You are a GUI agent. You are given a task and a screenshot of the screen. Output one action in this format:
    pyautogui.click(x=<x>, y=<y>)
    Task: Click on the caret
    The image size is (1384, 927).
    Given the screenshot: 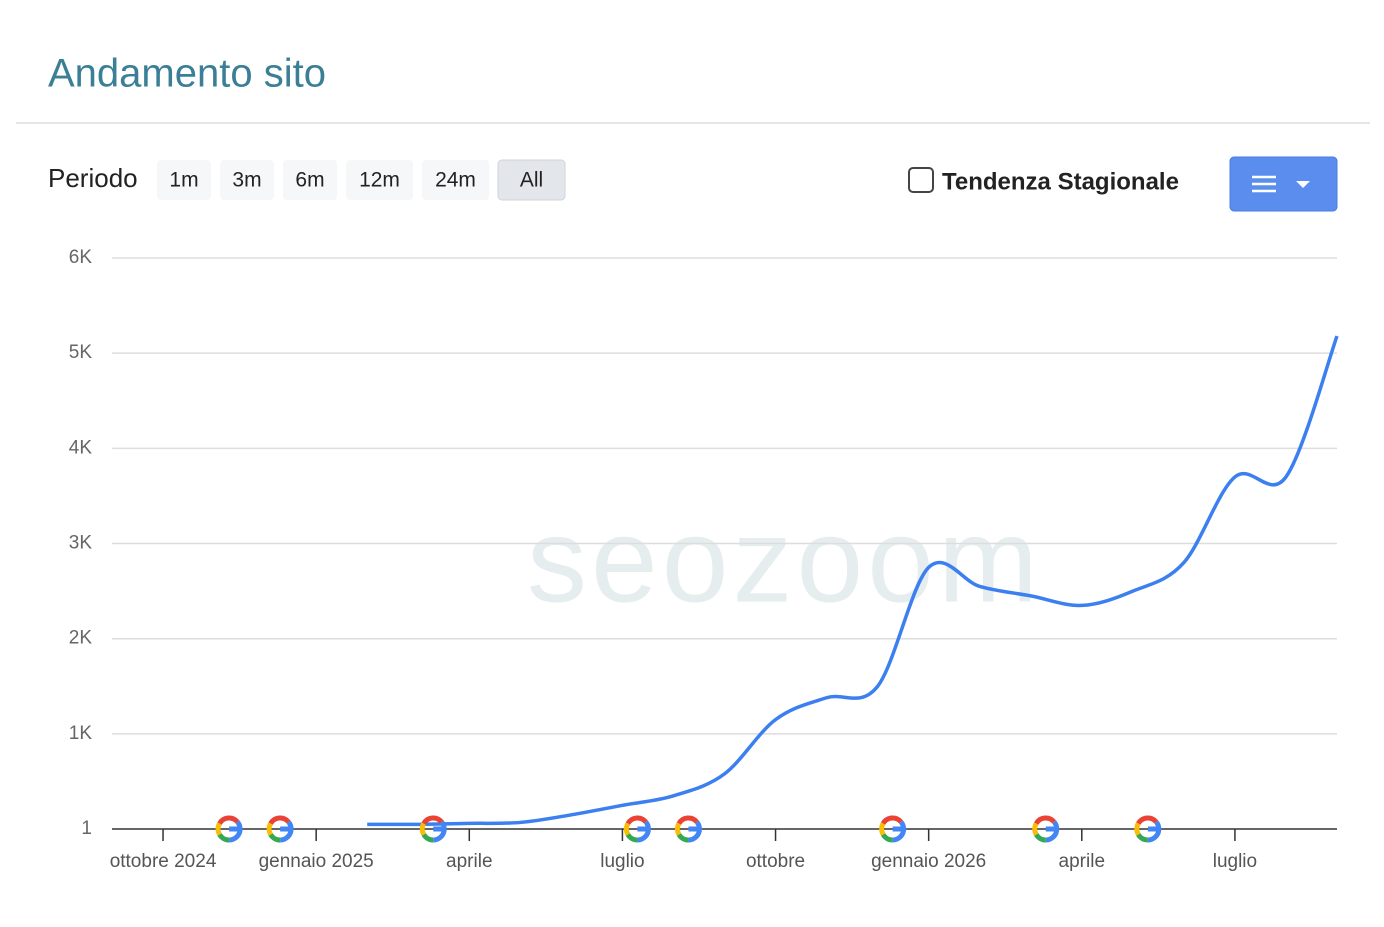 What is the action you would take?
    pyautogui.click(x=1303, y=184)
    